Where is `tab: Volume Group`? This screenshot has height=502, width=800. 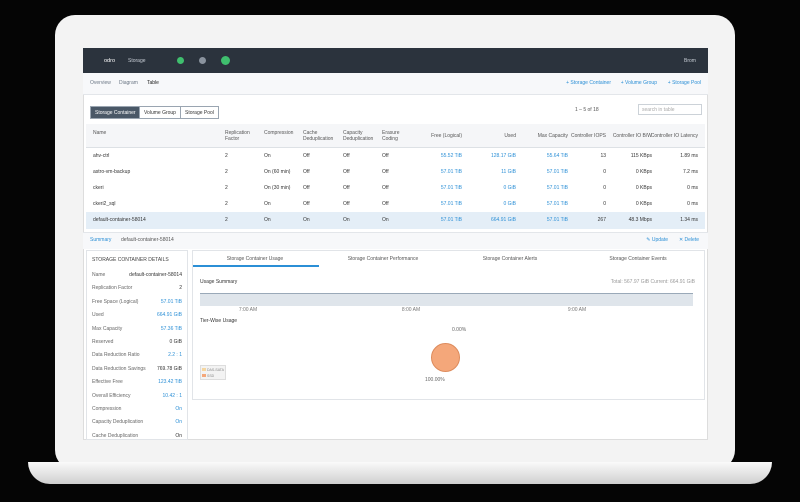 tab: Volume Group is located at coordinates (160, 112).